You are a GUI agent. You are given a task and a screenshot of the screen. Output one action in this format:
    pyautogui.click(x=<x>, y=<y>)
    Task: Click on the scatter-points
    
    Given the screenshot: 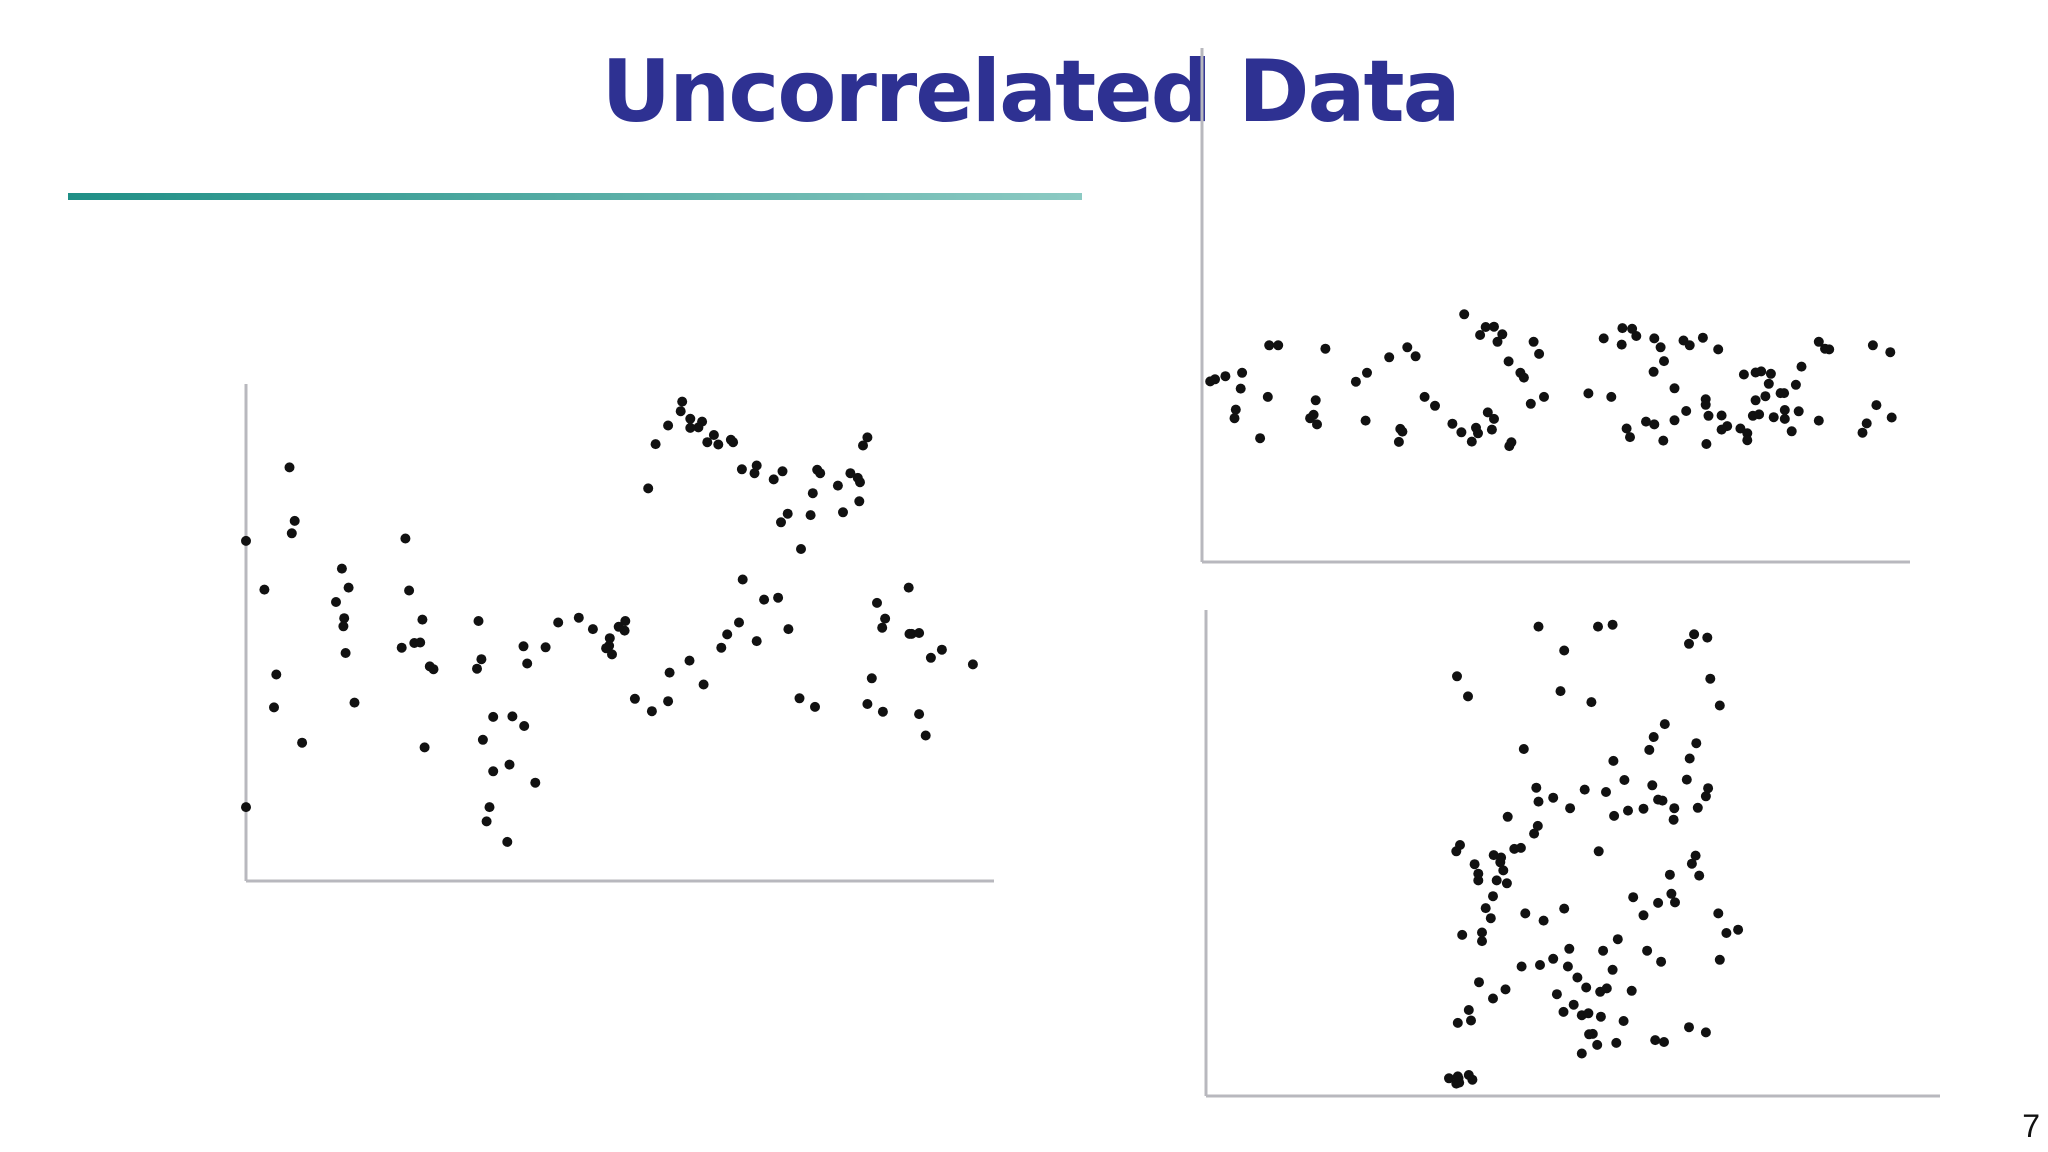 What is the action you would take?
    pyautogui.click(x=609, y=621)
    